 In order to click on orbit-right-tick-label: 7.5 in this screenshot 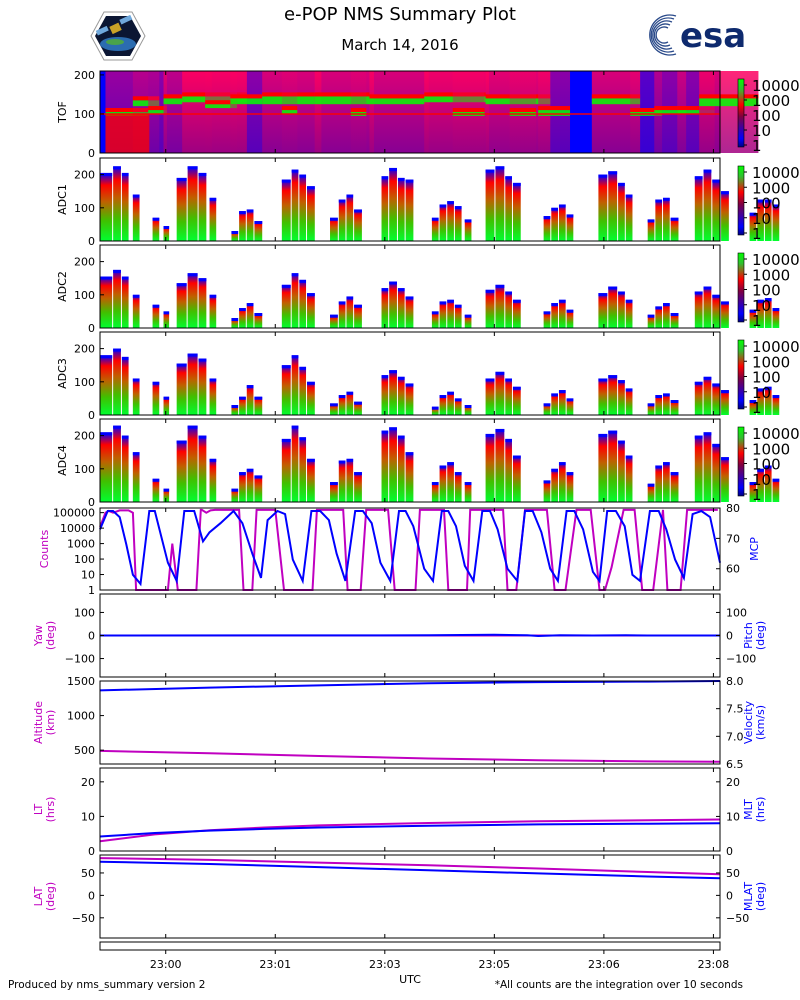, I will do `click(735, 709)`.